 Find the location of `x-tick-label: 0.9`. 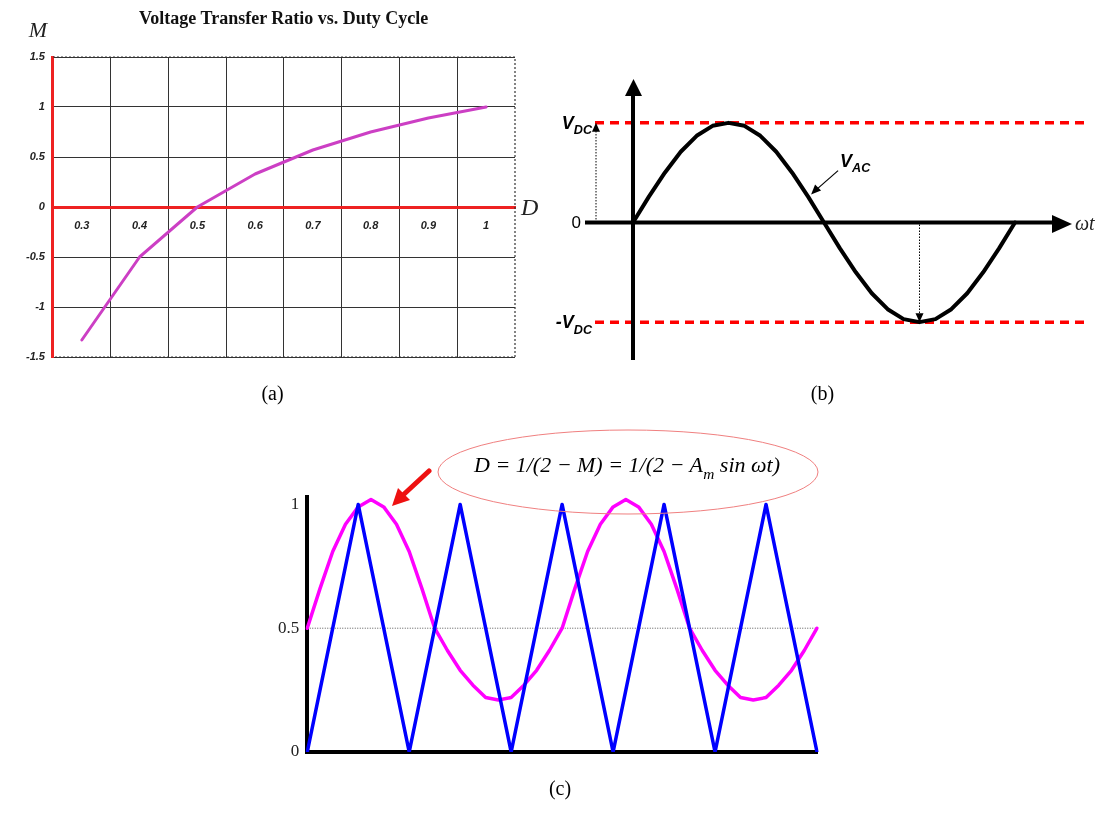

x-tick-label: 0.9 is located at coordinates (428, 224).